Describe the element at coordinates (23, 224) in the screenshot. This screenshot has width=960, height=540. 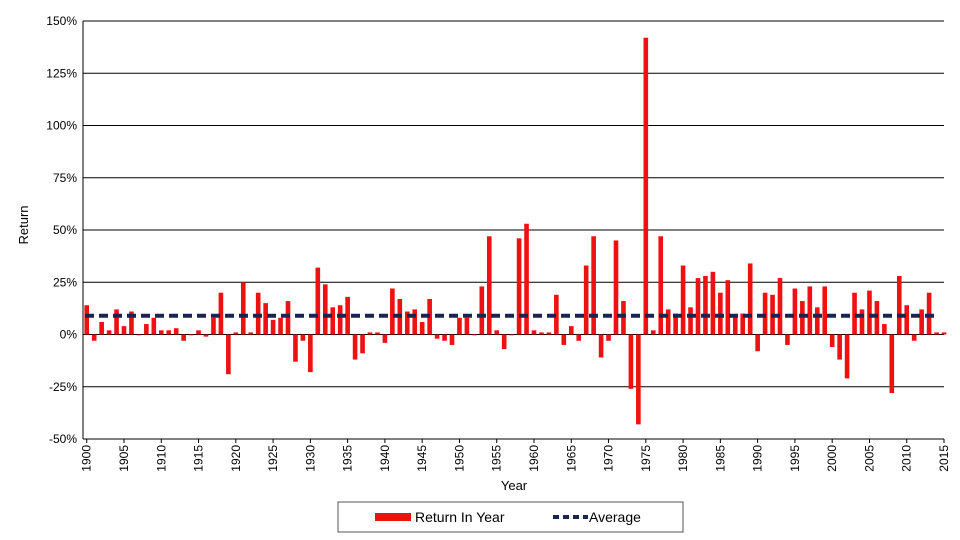
I see `y-axis-label: Return` at that location.